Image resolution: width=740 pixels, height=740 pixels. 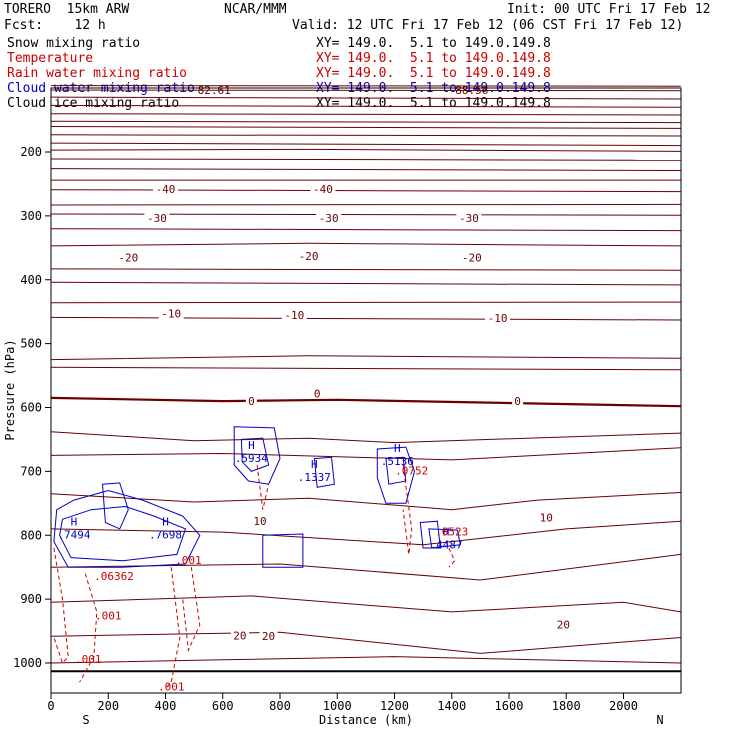 I want to click on rain-water-label: .0523, so click(x=451, y=531).